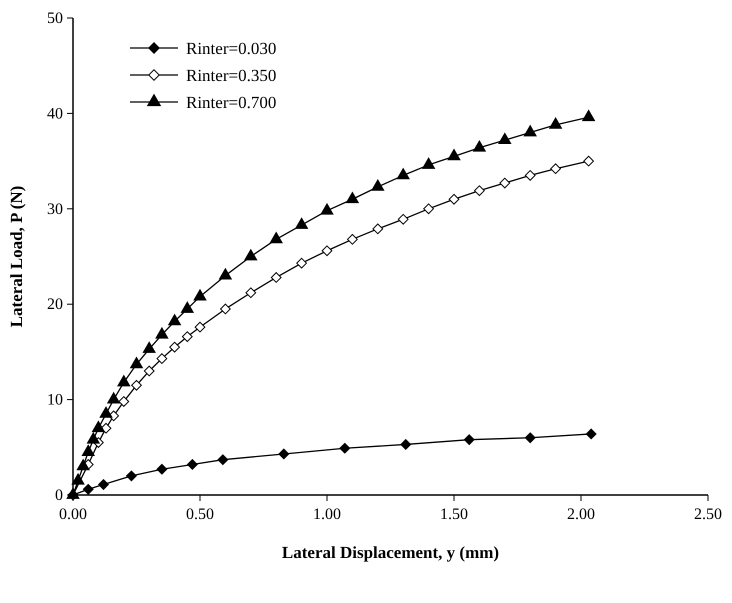  Describe the element at coordinates (454, 514) in the screenshot. I see `x-tick-label: 1.50` at that location.